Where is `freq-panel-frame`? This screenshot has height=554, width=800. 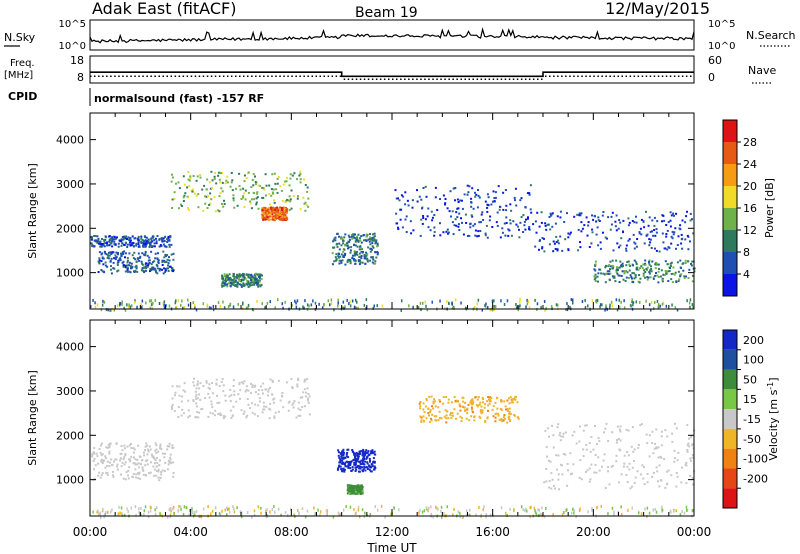 freq-panel-frame is located at coordinates (392, 69).